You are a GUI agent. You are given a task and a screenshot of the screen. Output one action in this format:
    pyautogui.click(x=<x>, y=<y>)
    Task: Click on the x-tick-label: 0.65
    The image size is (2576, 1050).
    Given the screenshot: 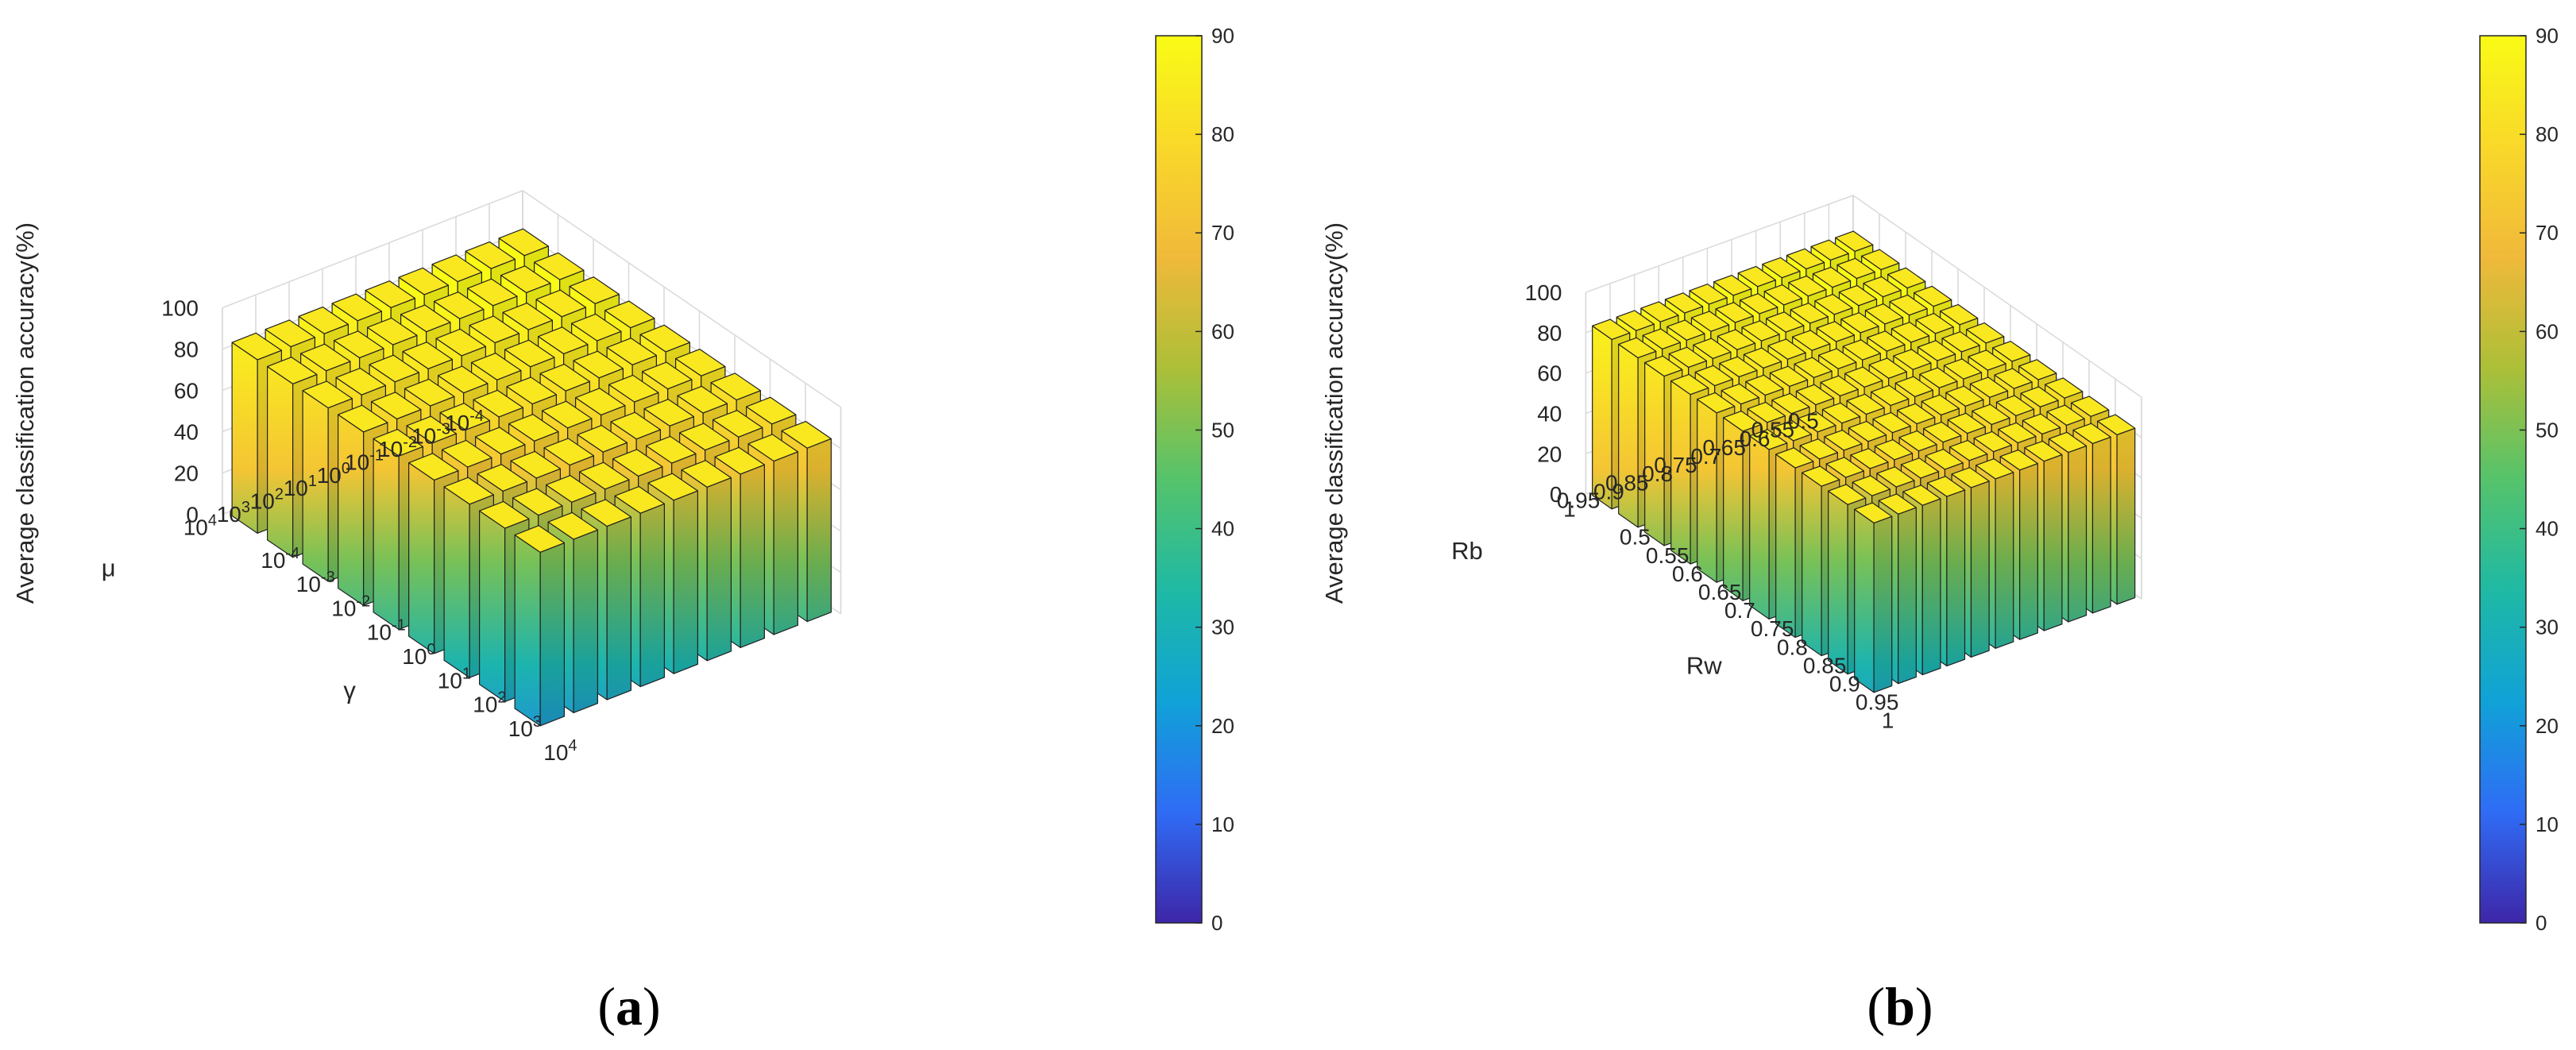 What is the action you would take?
    pyautogui.click(x=1720, y=592)
    